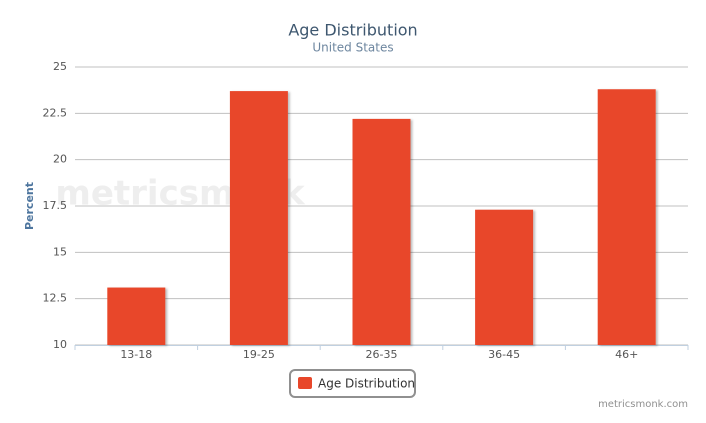  Describe the element at coordinates (305, 383) in the screenshot. I see `legend-swatch` at that location.